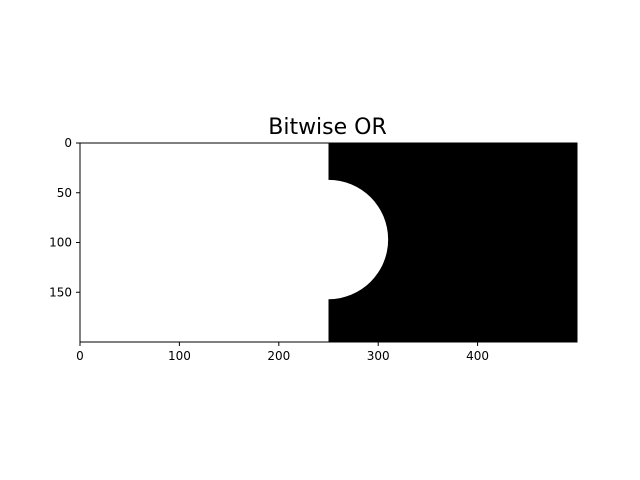 The width and height of the screenshot is (640, 480). I want to click on white-semicircle, so click(328, 239).